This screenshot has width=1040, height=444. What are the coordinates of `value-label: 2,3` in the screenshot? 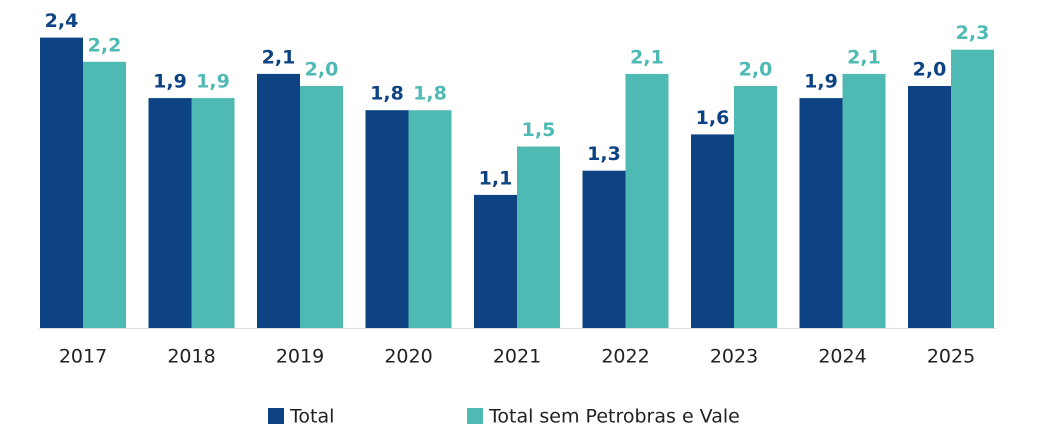 It's located at (973, 33).